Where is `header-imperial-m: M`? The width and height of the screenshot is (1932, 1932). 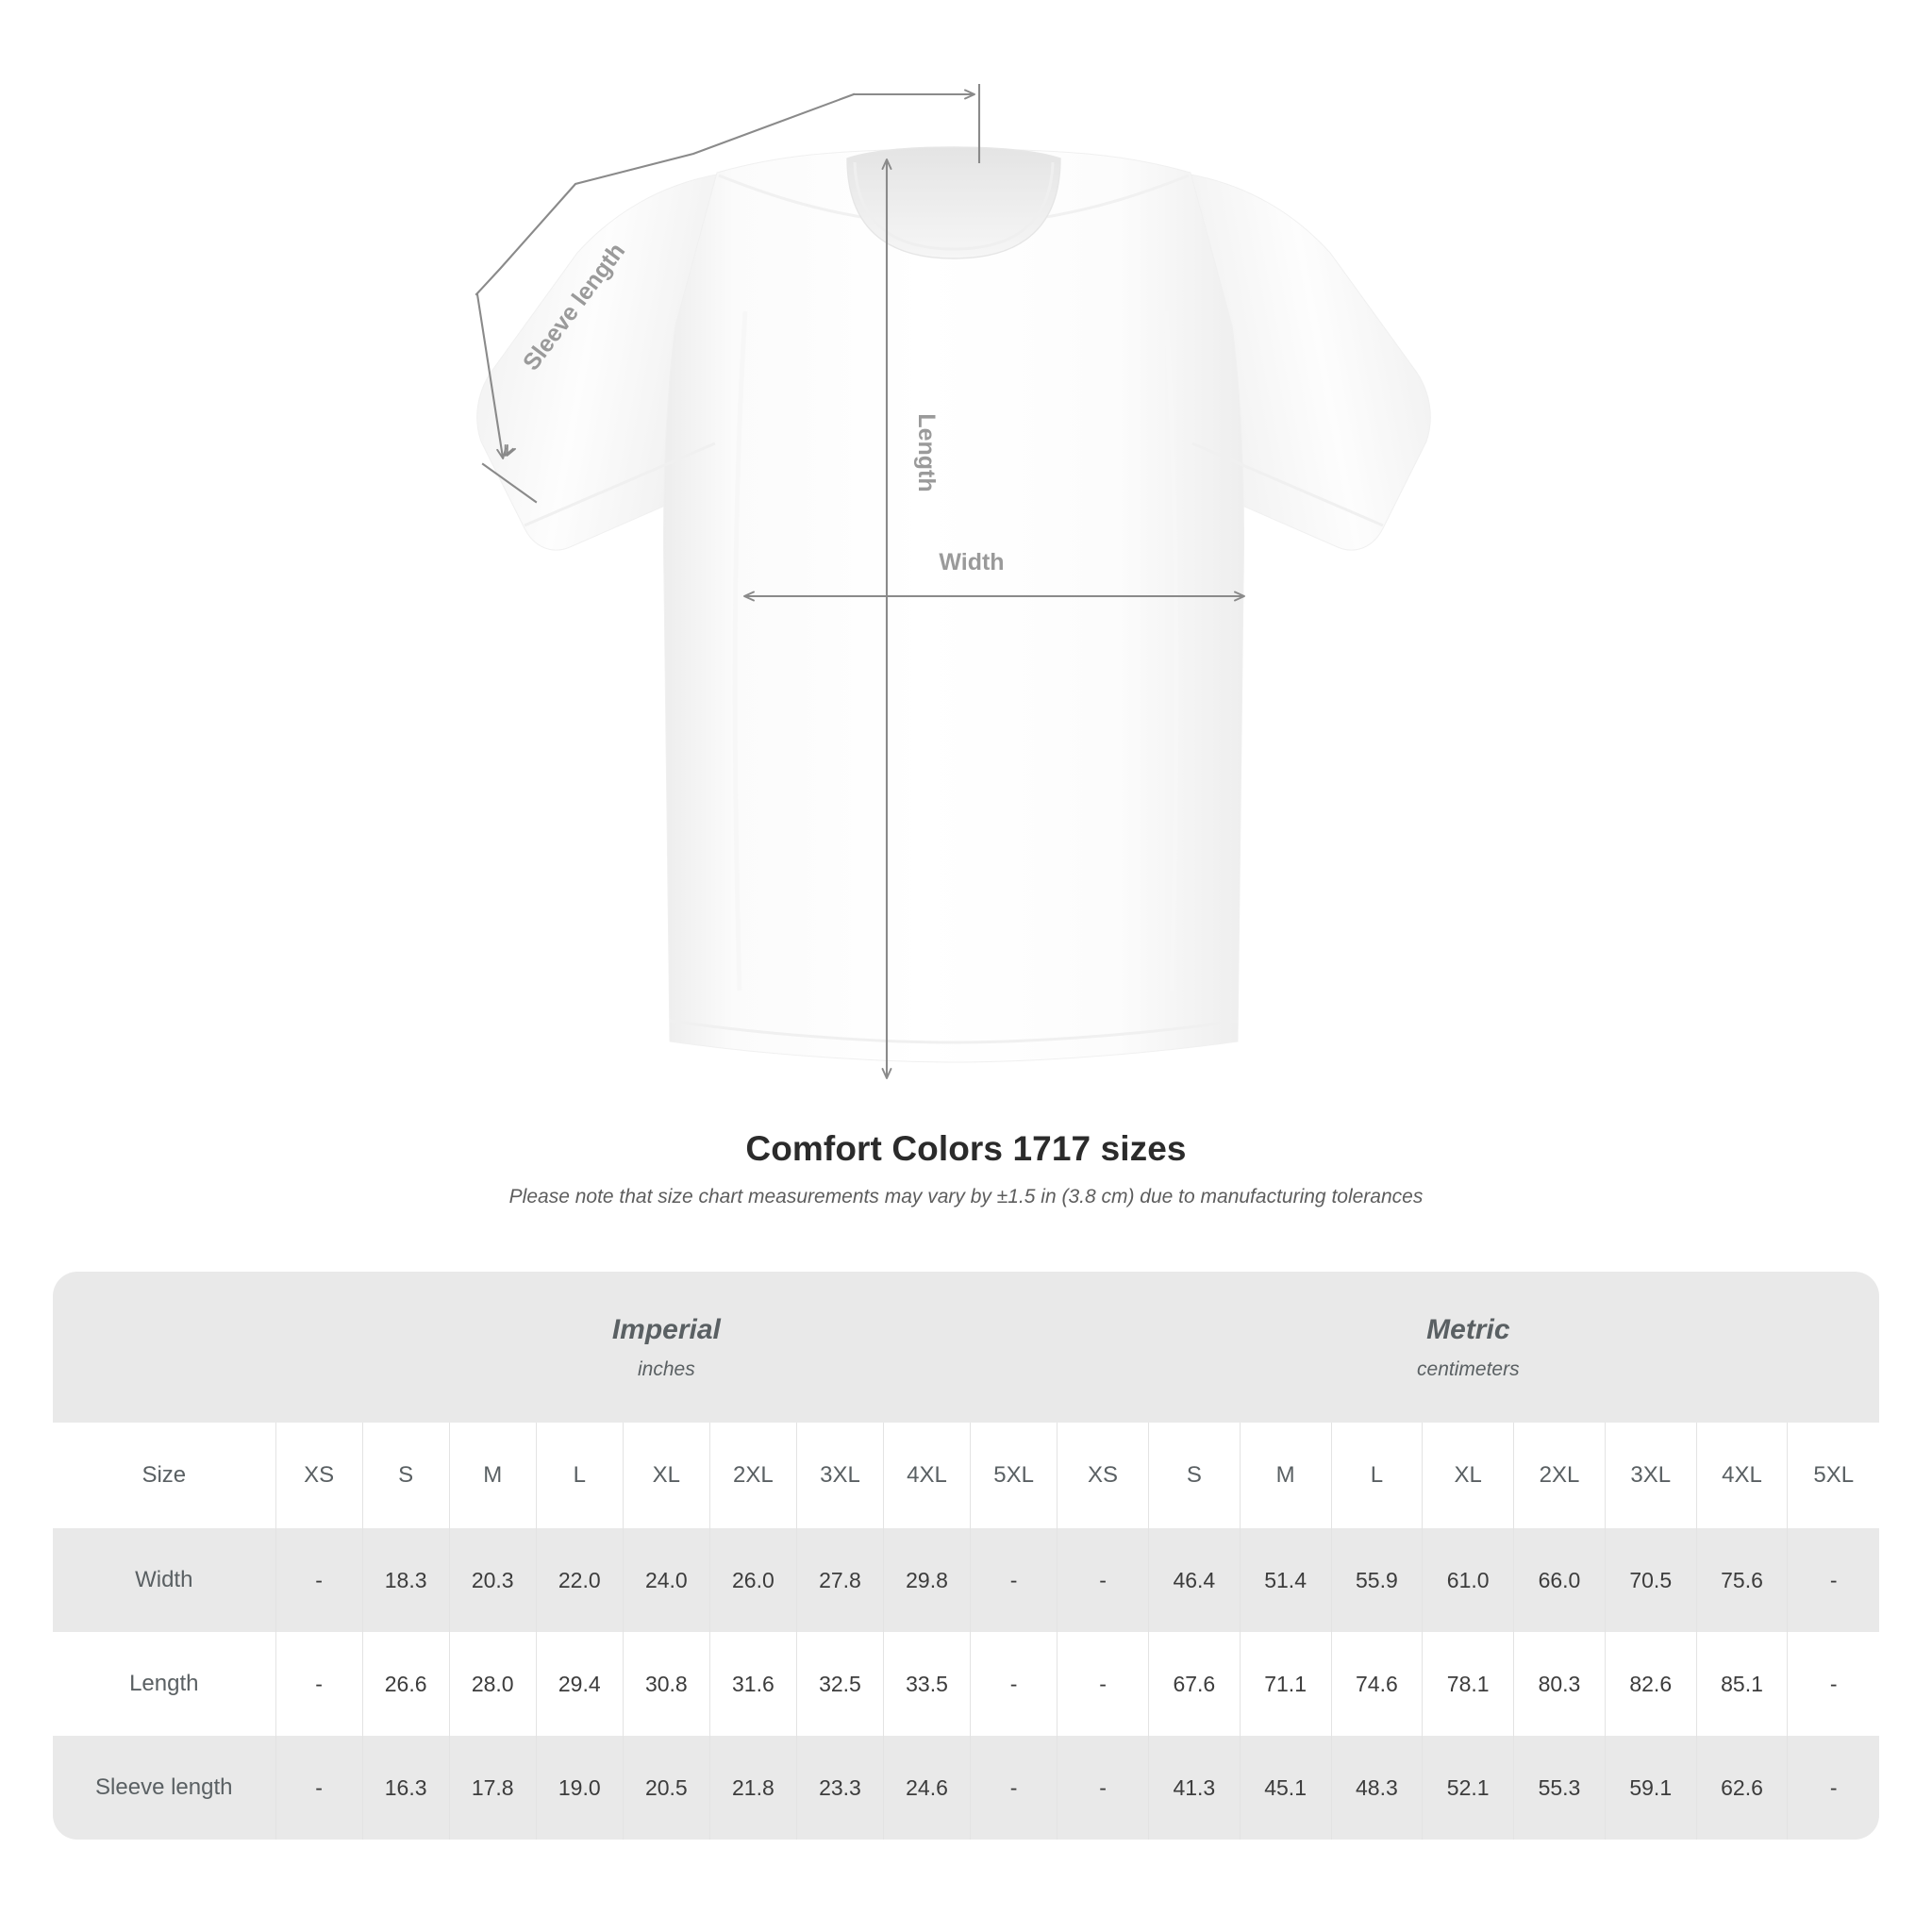
header-imperial-m: M is located at coordinates (492, 1476).